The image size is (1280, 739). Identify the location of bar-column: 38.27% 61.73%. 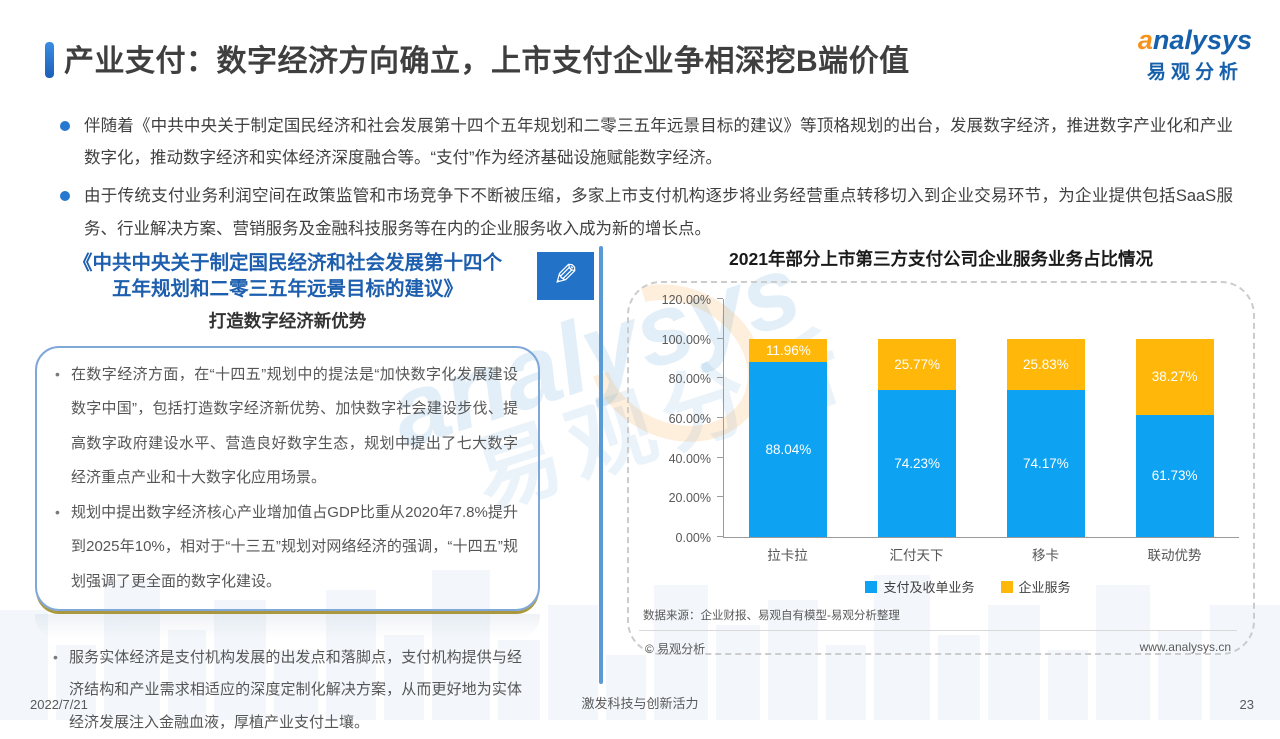
(1174, 418).